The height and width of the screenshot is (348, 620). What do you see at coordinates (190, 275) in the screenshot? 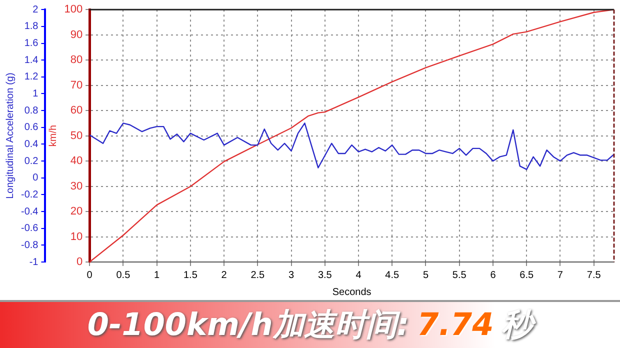
I see `x-tick-label: 1.5` at bounding box center [190, 275].